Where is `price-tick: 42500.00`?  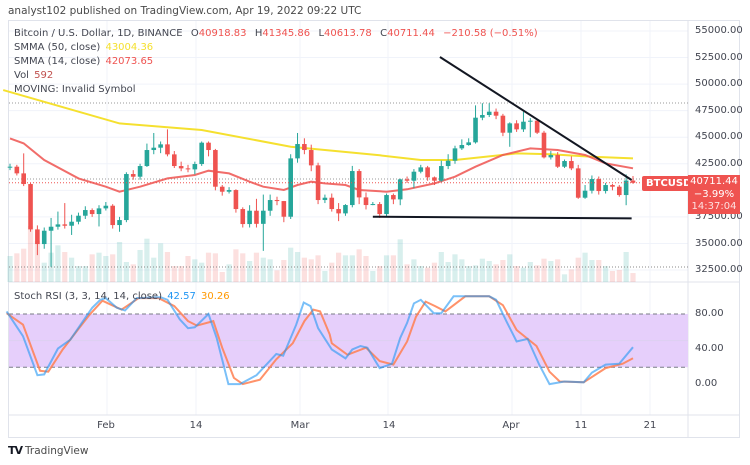 price-tick: 42500.00 is located at coordinates (719, 163).